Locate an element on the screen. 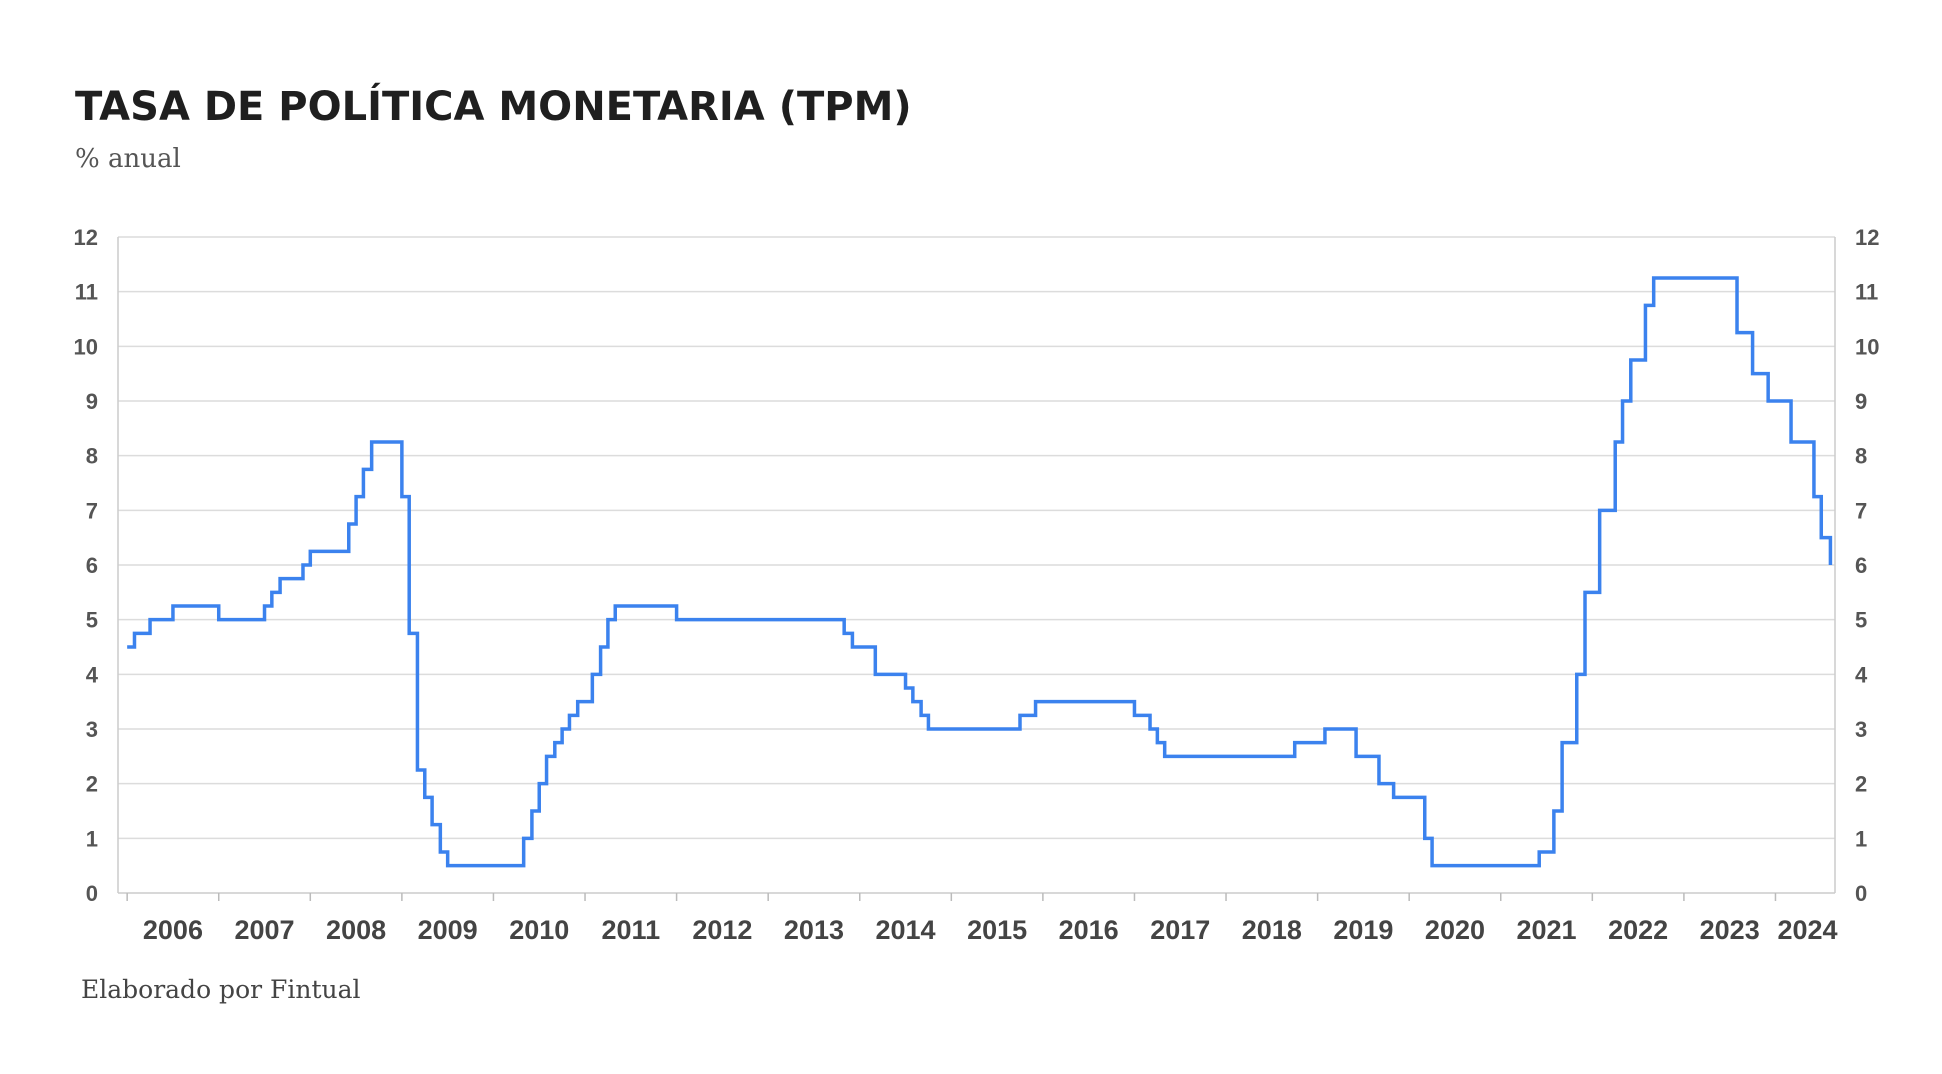 The width and height of the screenshot is (1942, 1074). x-tick-label: 2023 is located at coordinates (1730, 930).